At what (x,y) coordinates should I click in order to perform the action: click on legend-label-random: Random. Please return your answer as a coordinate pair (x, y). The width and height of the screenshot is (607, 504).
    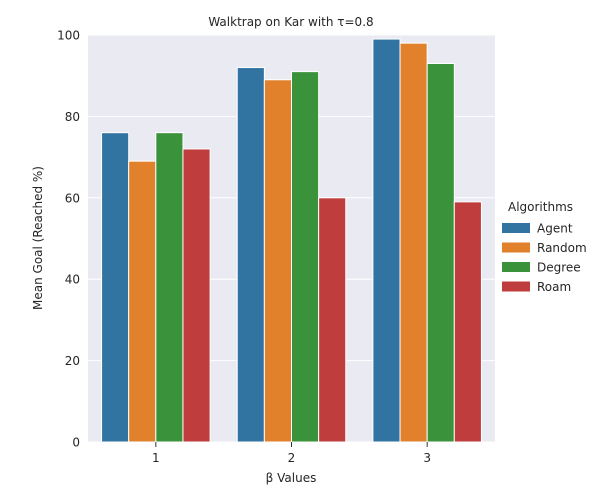
    Looking at the image, I should click on (562, 248).